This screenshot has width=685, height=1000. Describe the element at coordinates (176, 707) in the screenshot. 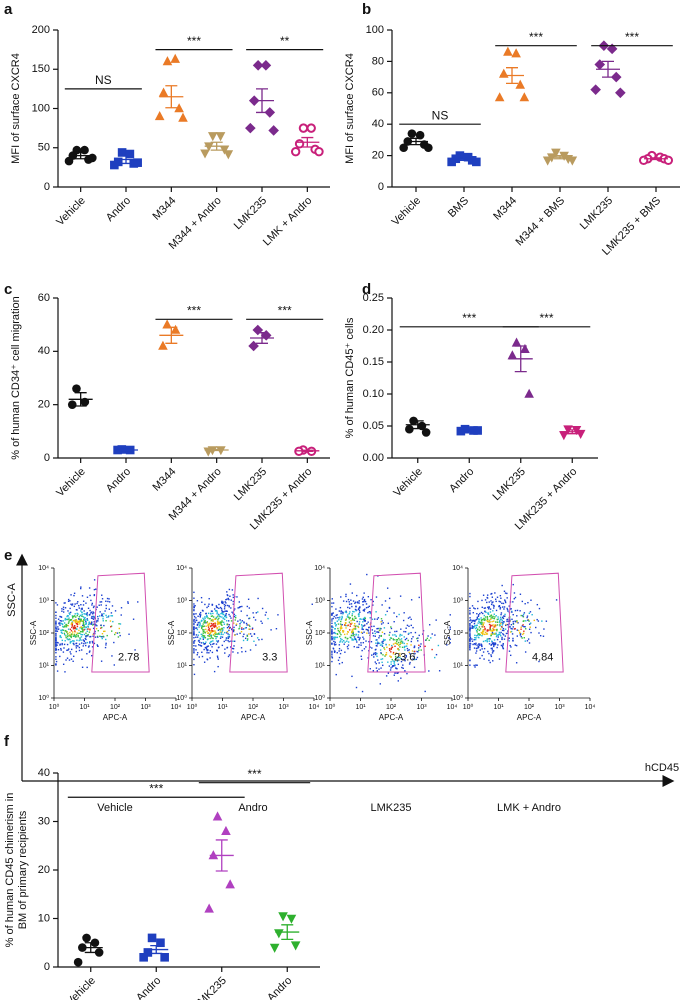

I see `x-tick-label: 10⁴` at that location.